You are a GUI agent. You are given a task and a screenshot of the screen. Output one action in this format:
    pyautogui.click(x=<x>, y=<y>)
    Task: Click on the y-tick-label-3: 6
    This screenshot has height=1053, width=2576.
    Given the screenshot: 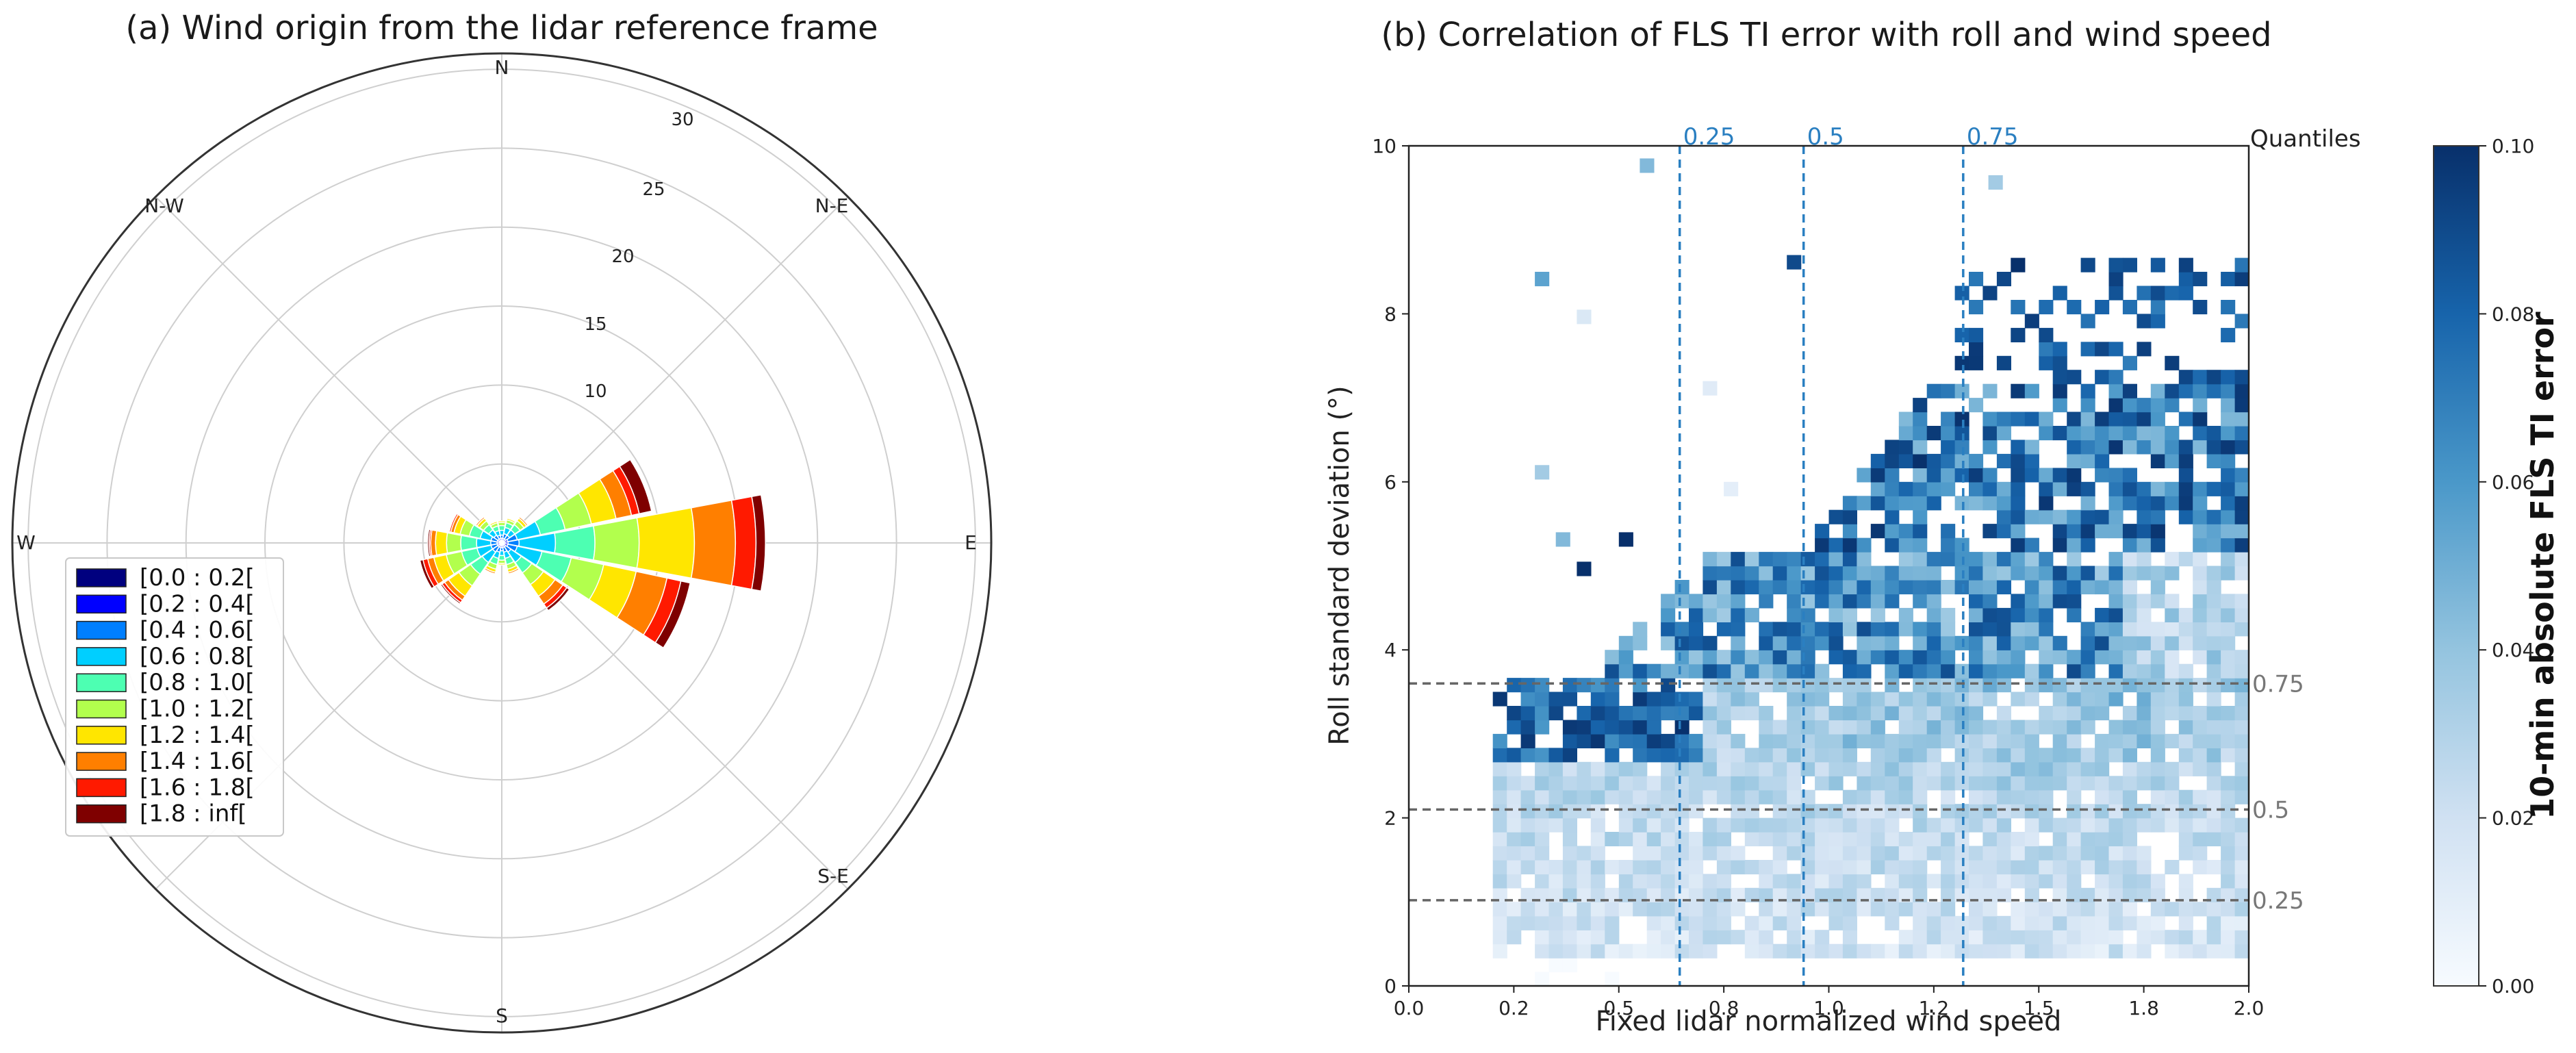 What is the action you would take?
    pyautogui.click(x=1390, y=482)
    